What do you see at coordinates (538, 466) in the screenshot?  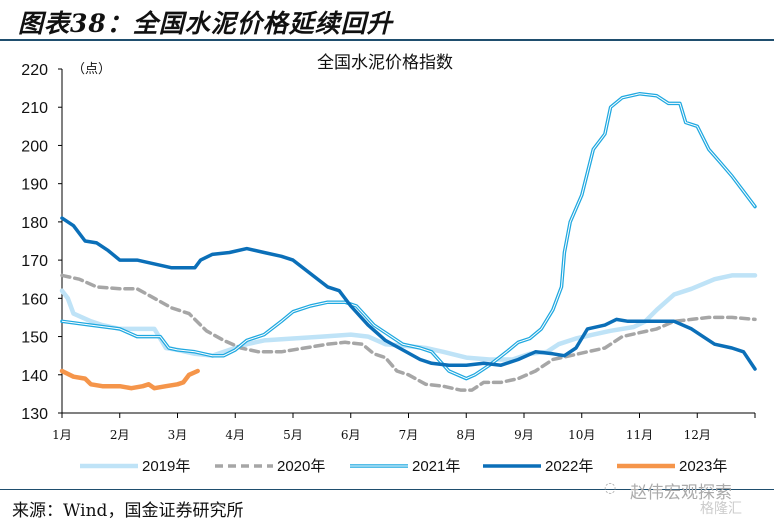 I see `legend-item: 2022年` at bounding box center [538, 466].